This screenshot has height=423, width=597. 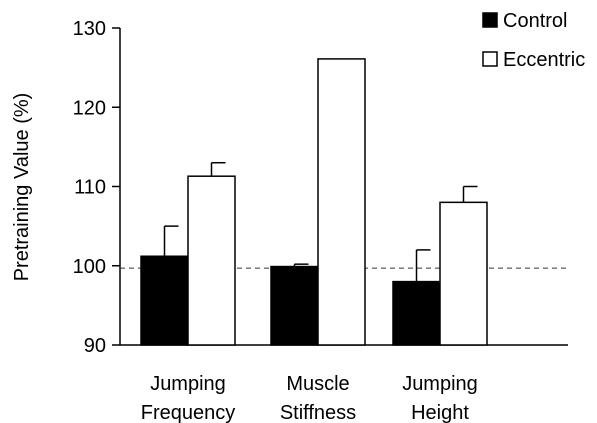 What do you see at coordinates (535, 21) in the screenshot?
I see `legend-label: Control` at bounding box center [535, 21].